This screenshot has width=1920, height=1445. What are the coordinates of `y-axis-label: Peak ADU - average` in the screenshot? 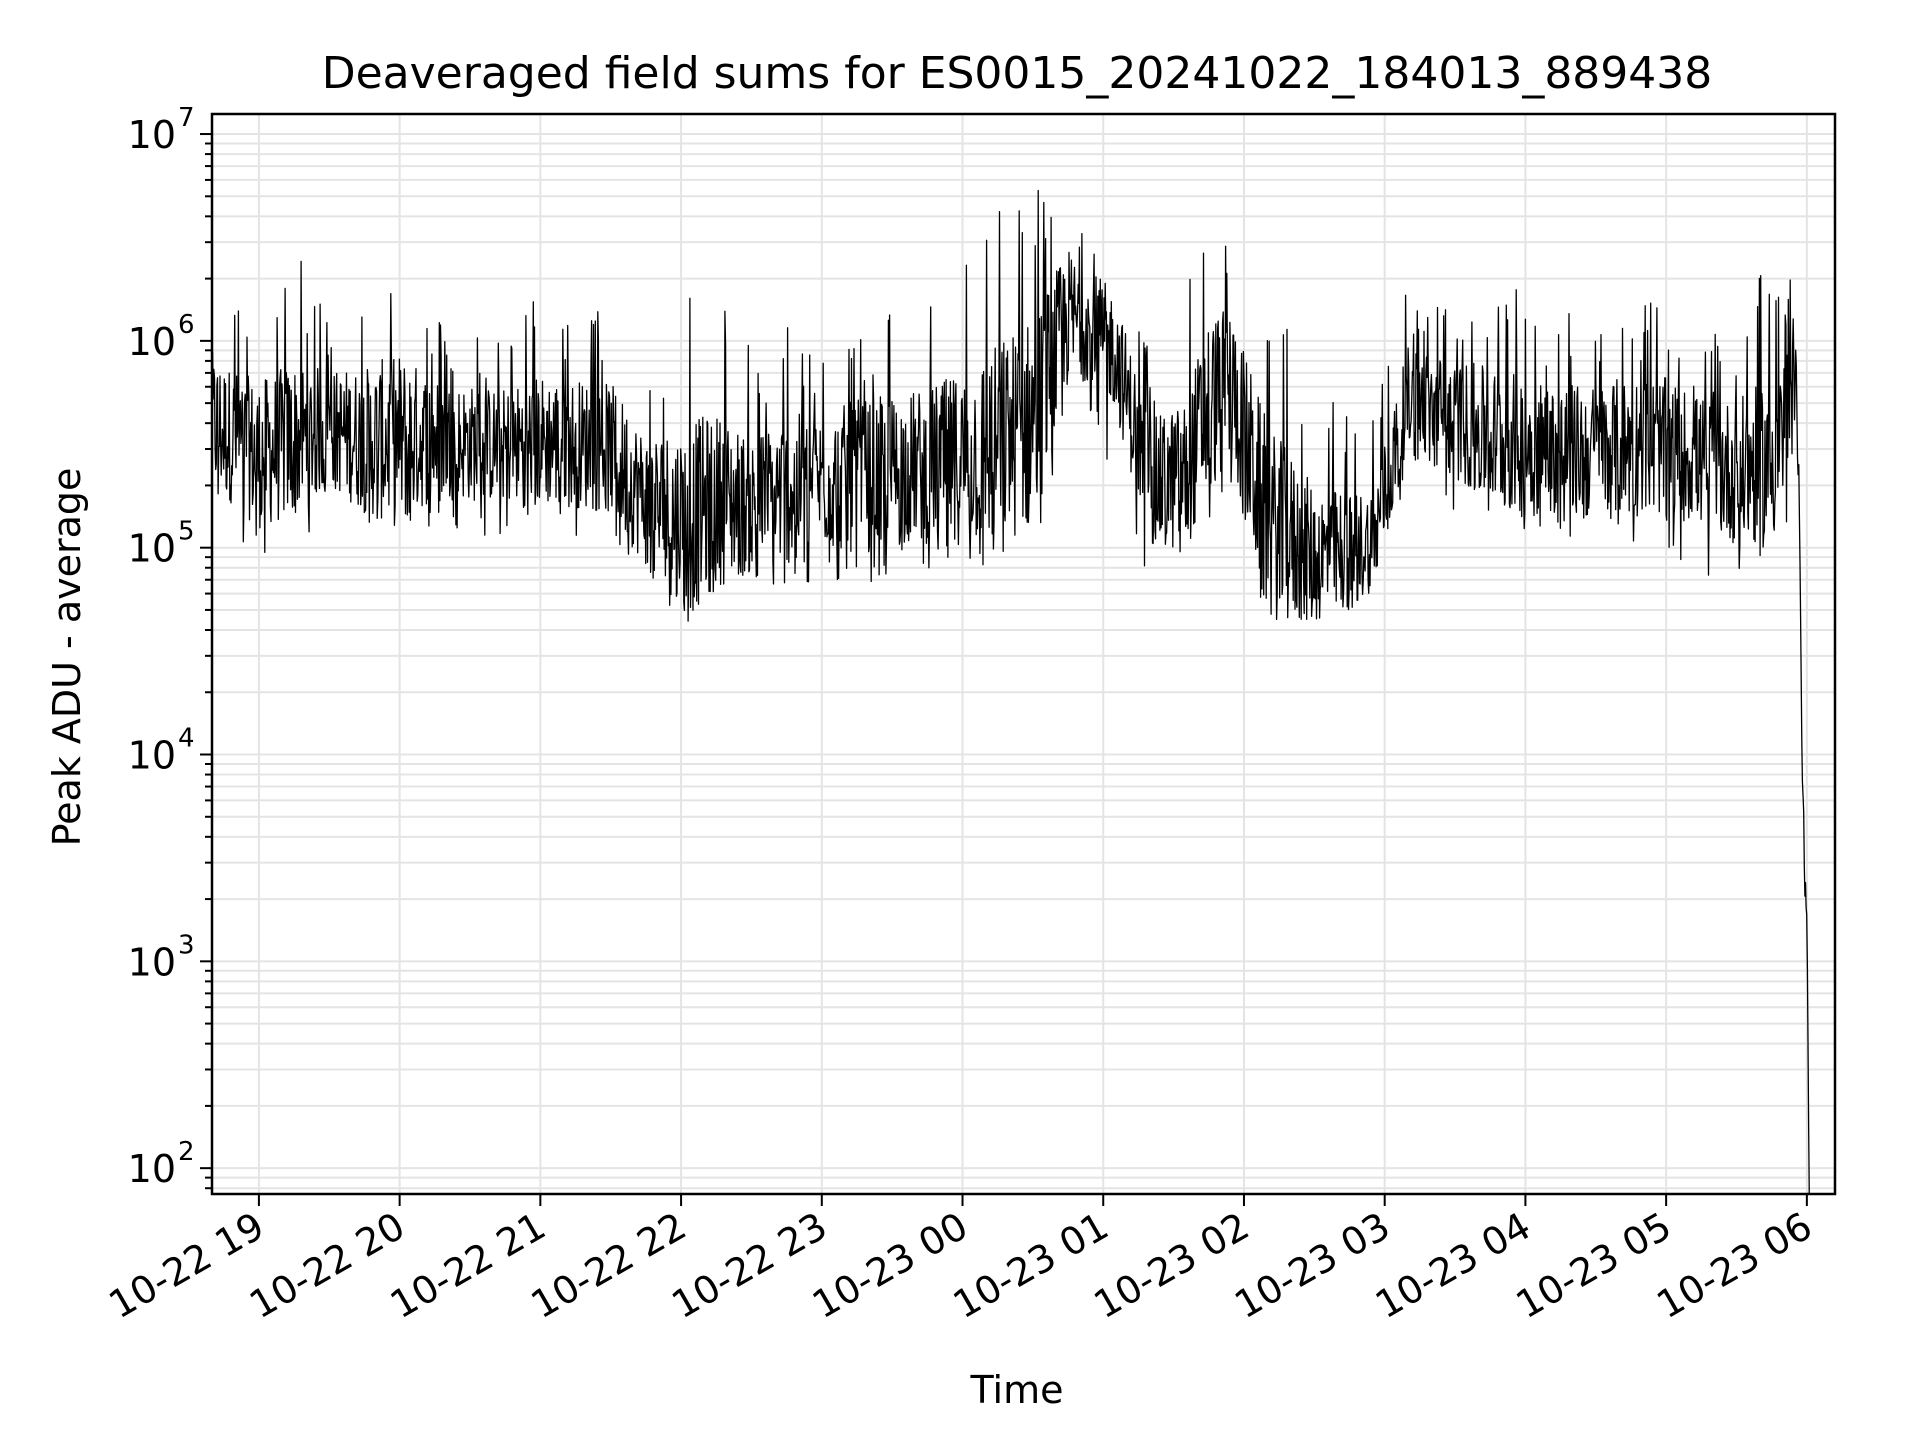 It's located at (67, 657).